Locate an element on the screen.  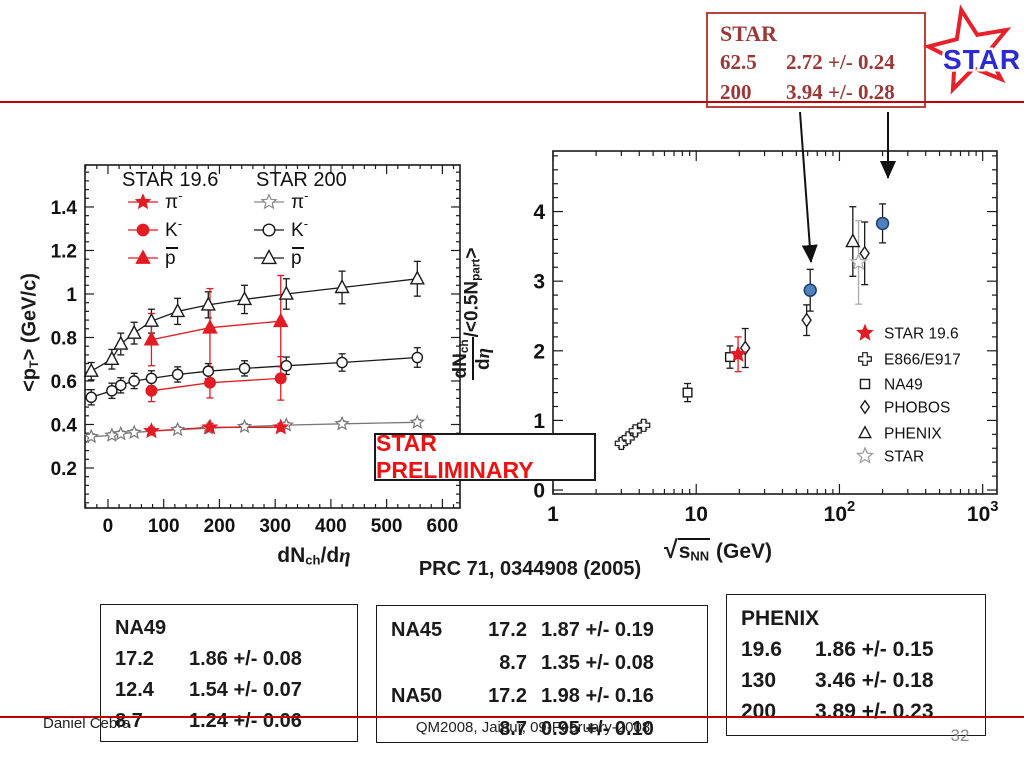
top-divider-line is located at coordinates (512, 102).